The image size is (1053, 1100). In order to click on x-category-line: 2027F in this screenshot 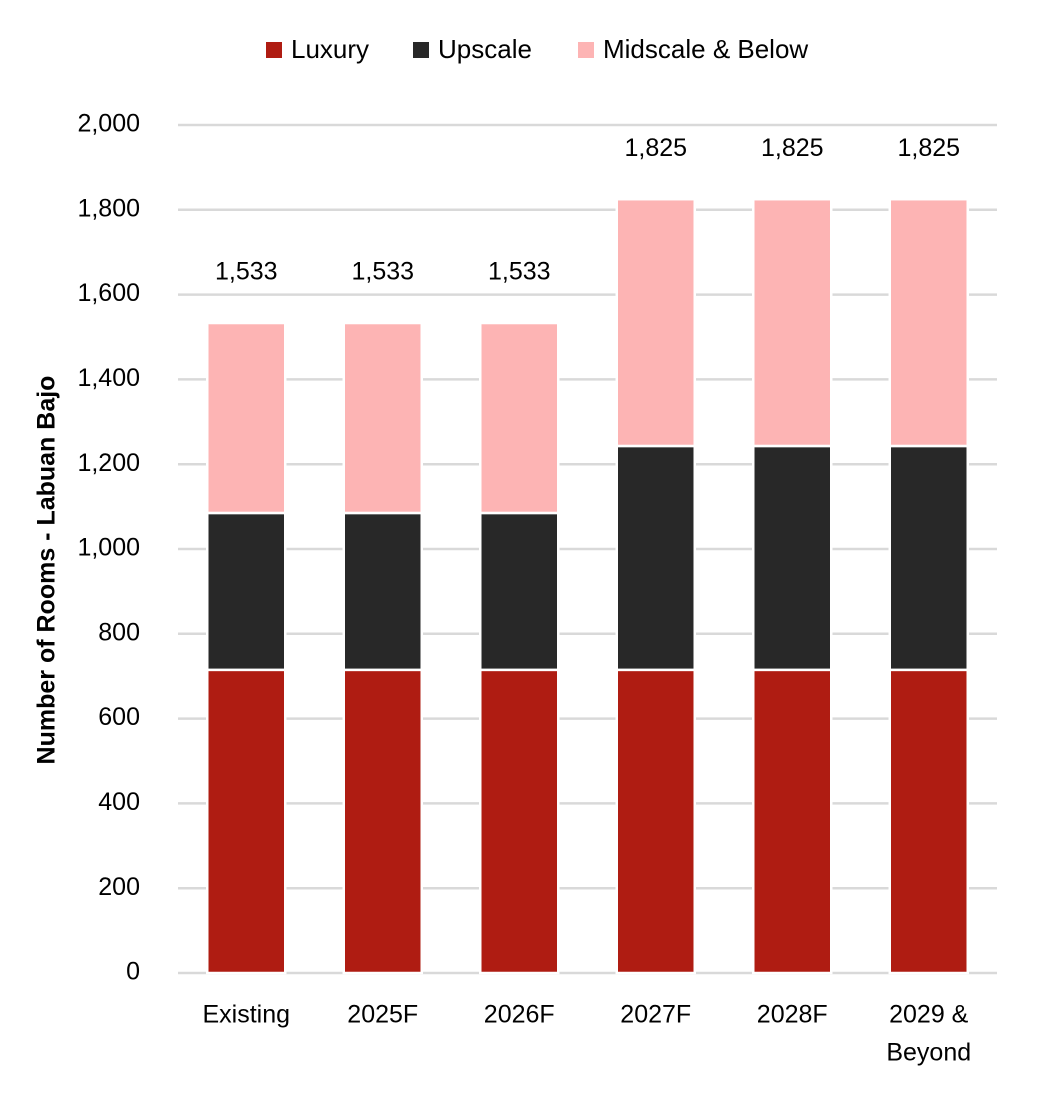, I will do `click(655, 1015)`.